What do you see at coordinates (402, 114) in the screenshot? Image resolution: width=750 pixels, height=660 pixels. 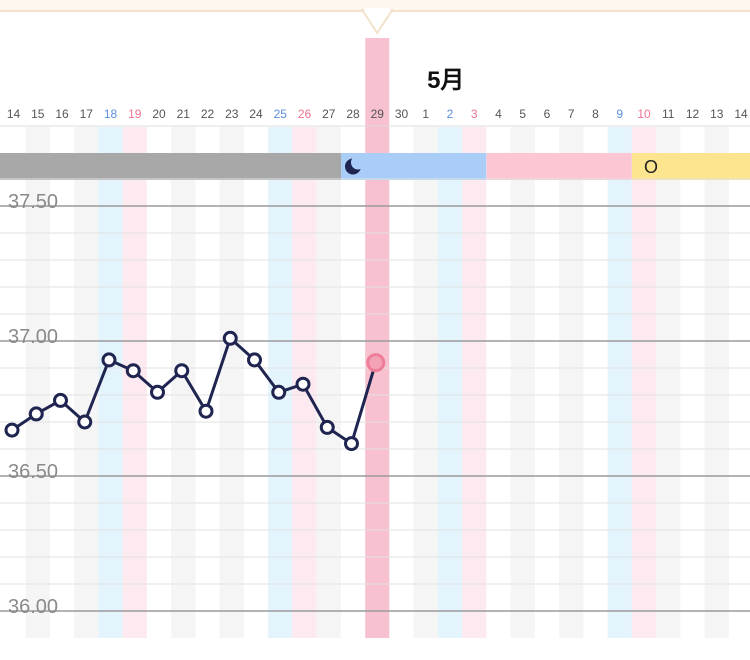 I see `x-tick-label: 30` at bounding box center [402, 114].